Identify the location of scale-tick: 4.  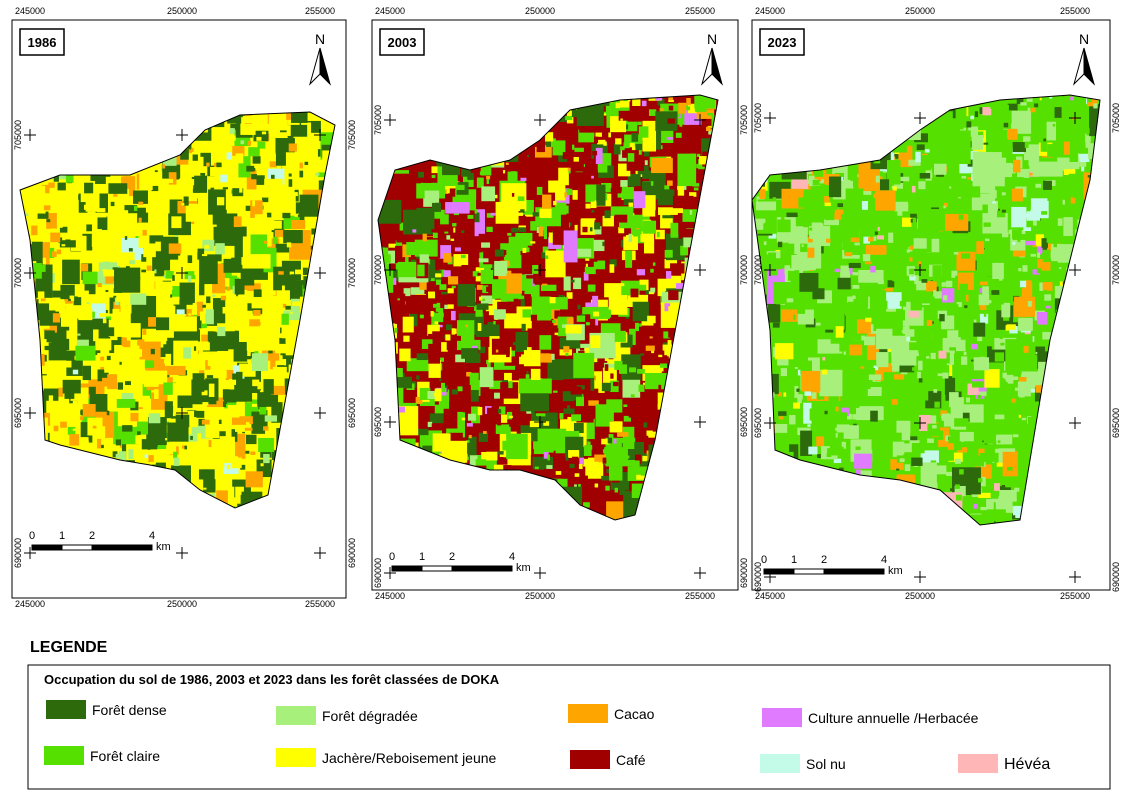
(152, 536).